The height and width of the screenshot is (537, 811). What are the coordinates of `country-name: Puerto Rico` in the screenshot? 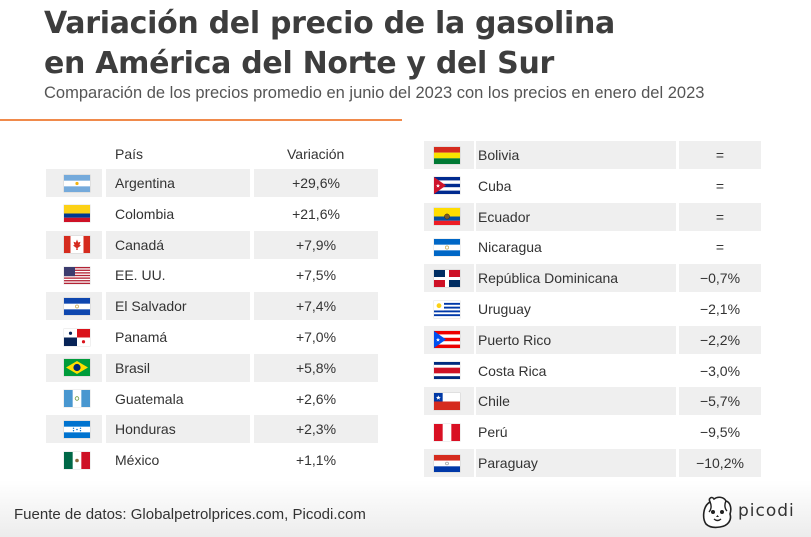 It's located at (515, 339).